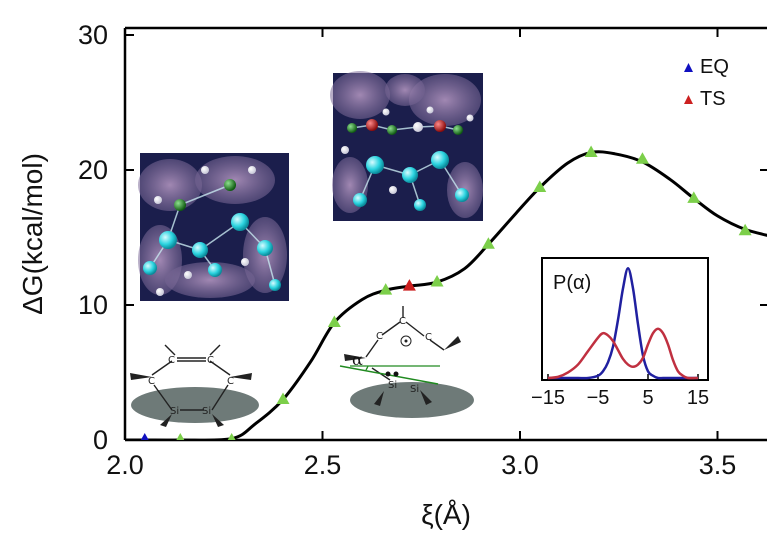 The width and height of the screenshot is (767, 535). I want to click on left-si-atom-b: Si, so click(206, 411).